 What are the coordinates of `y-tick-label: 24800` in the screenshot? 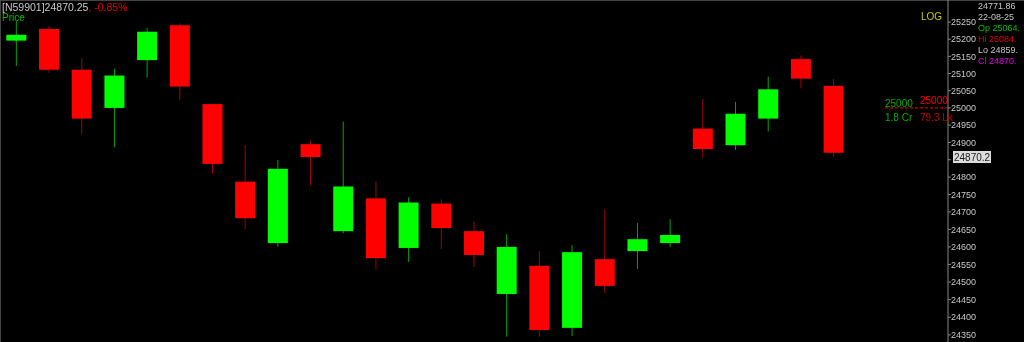 It's located at (964, 177).